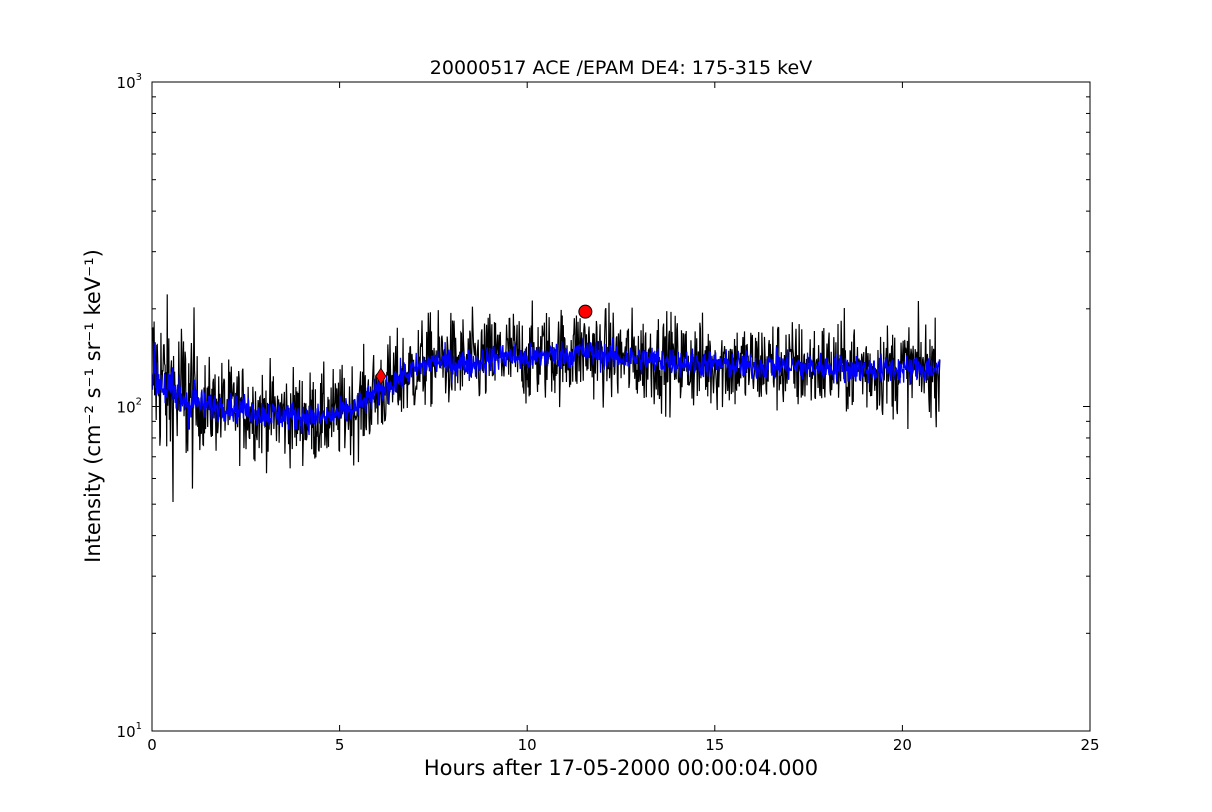 This screenshot has height=812, width=1212. What do you see at coordinates (585, 311) in the screenshot?
I see `marker-circle` at bounding box center [585, 311].